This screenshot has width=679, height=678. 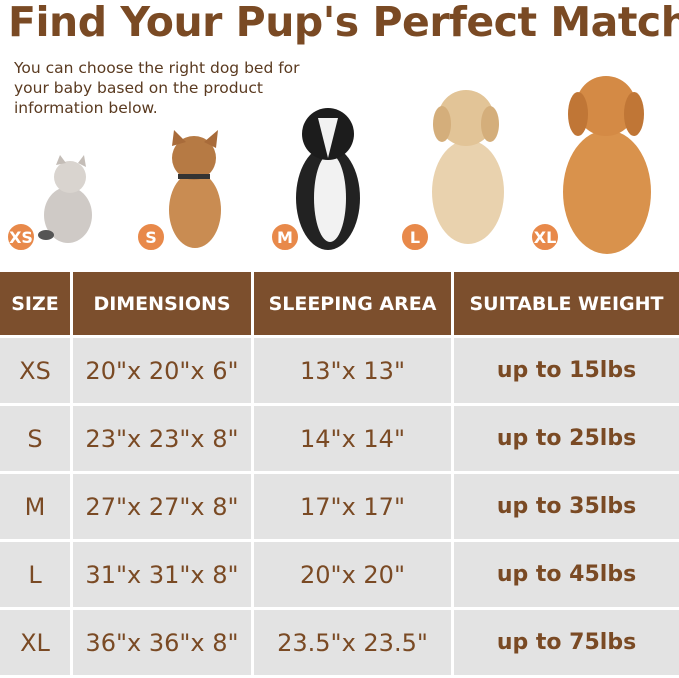 I want to click on header-sleeping-area: SLEEPING AREA, so click(x=352, y=303).